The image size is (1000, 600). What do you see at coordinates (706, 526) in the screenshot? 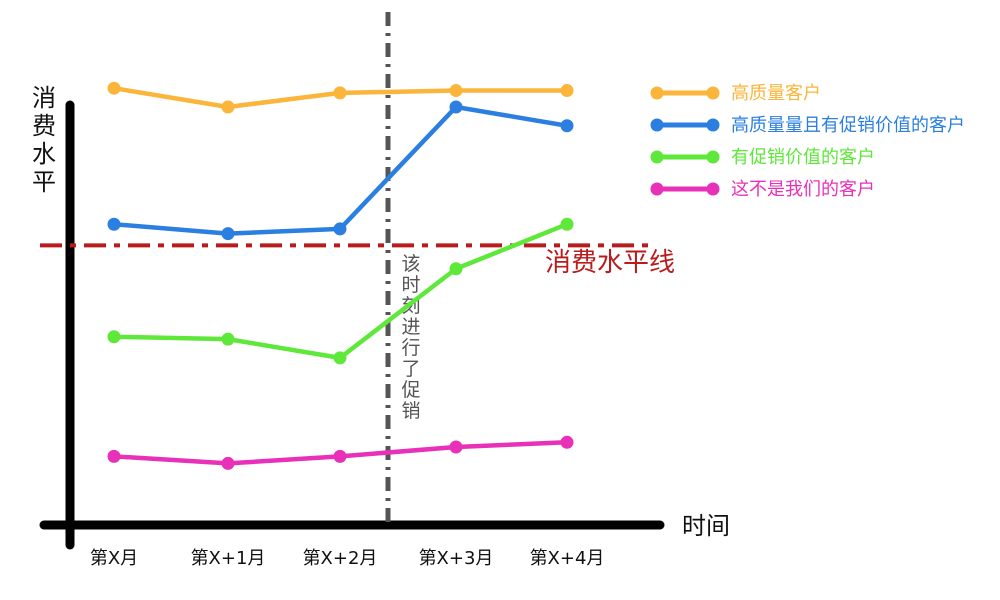
I see `x-axis-label: 时间` at bounding box center [706, 526].